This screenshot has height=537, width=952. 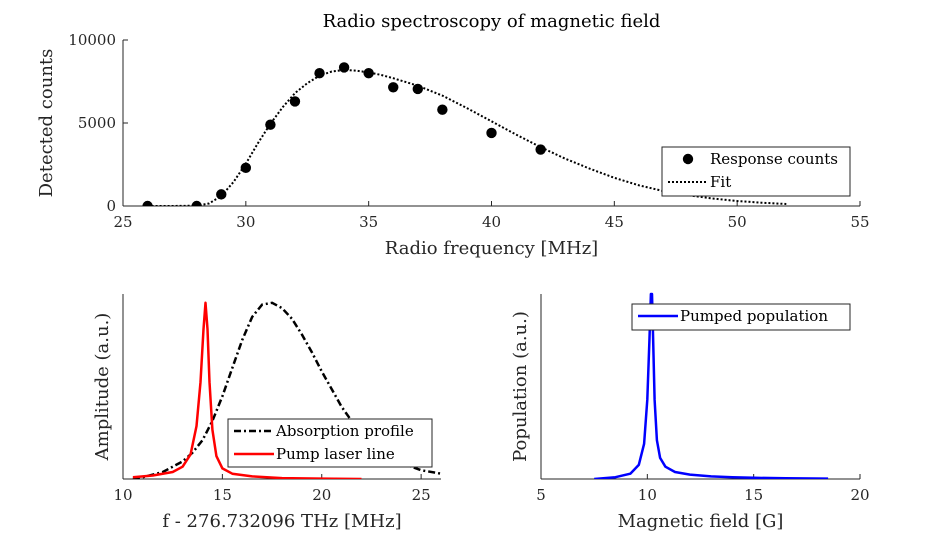 What do you see at coordinates (701, 521) in the screenshot?
I see `x-axis-title: Magnetic field [G]` at bounding box center [701, 521].